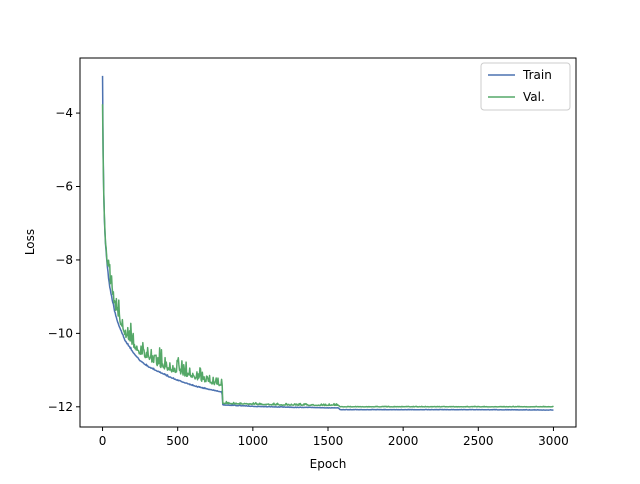  Describe the element at coordinates (177, 441) in the screenshot. I see `x-tick-label: 500` at that location.